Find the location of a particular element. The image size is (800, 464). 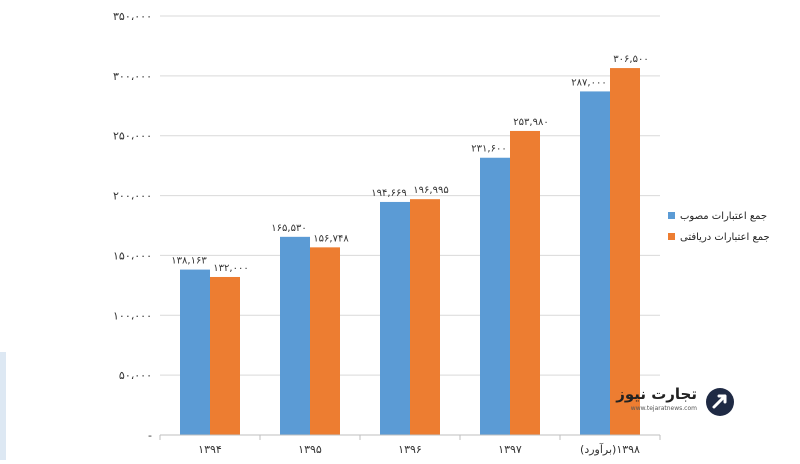

y-tick-label: ۲۰۰،۰۰۰ is located at coordinates (132, 196).